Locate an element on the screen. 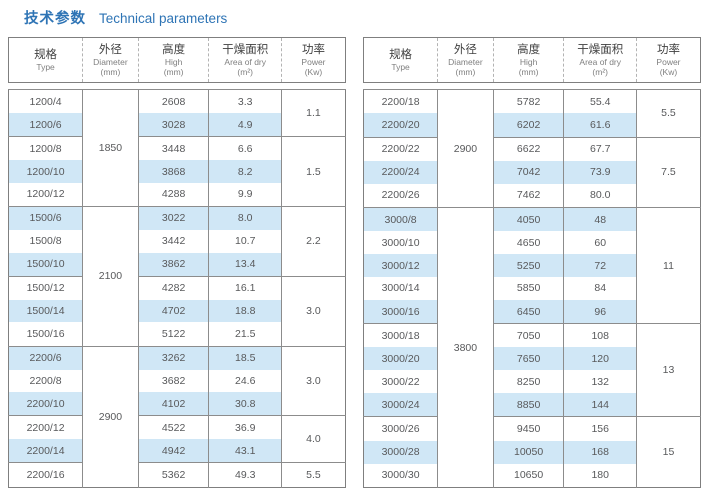 The height and width of the screenshot is (491, 709). table-header-right: 规格 Type 外径 Diameter (mm) 高度 High (mm) is located at coordinates (532, 60).